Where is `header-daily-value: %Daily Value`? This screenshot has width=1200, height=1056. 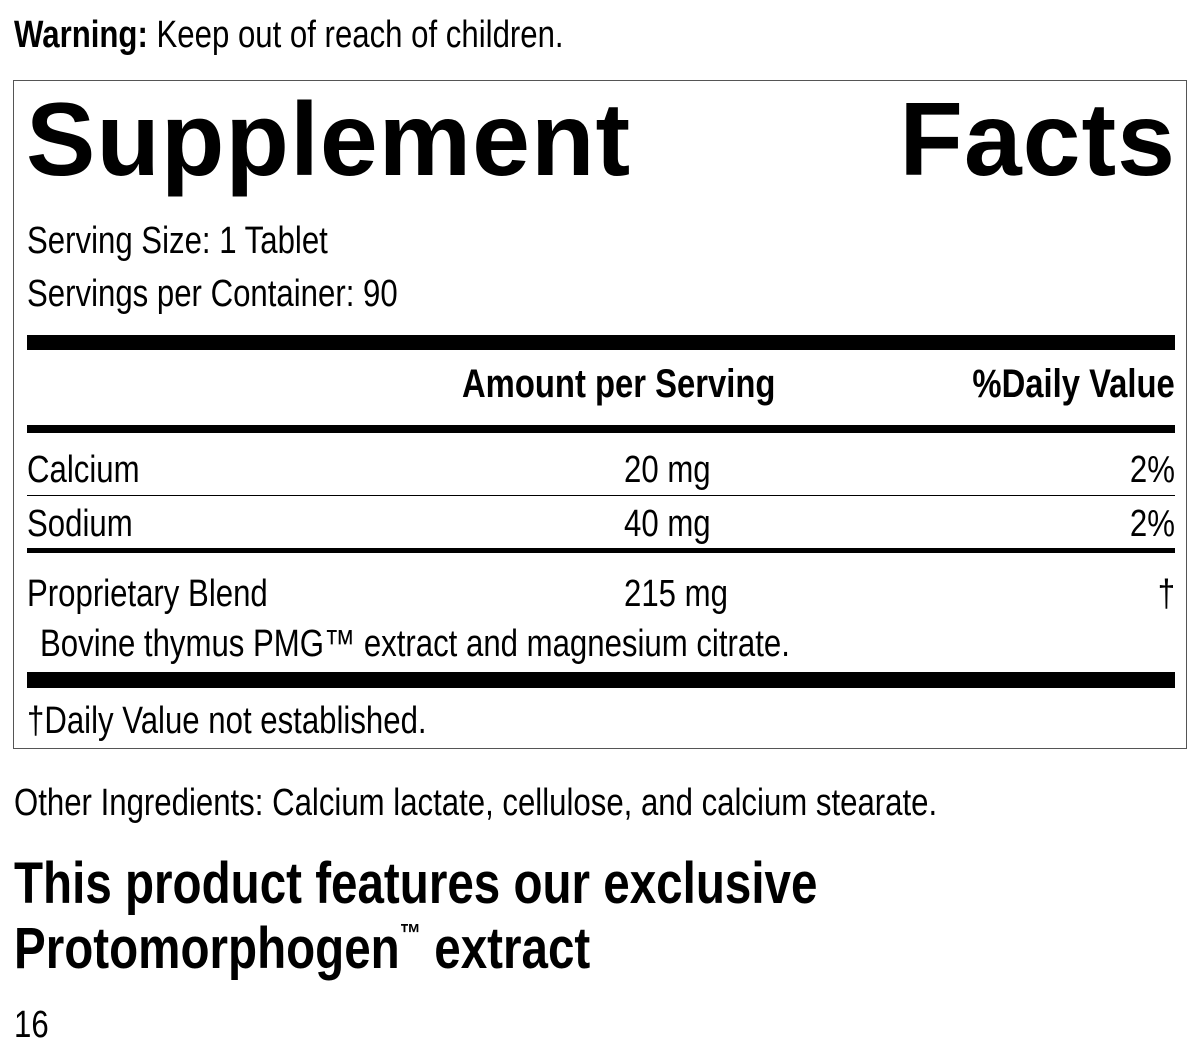
header-daily-value: %Daily Value is located at coordinates (1073, 384).